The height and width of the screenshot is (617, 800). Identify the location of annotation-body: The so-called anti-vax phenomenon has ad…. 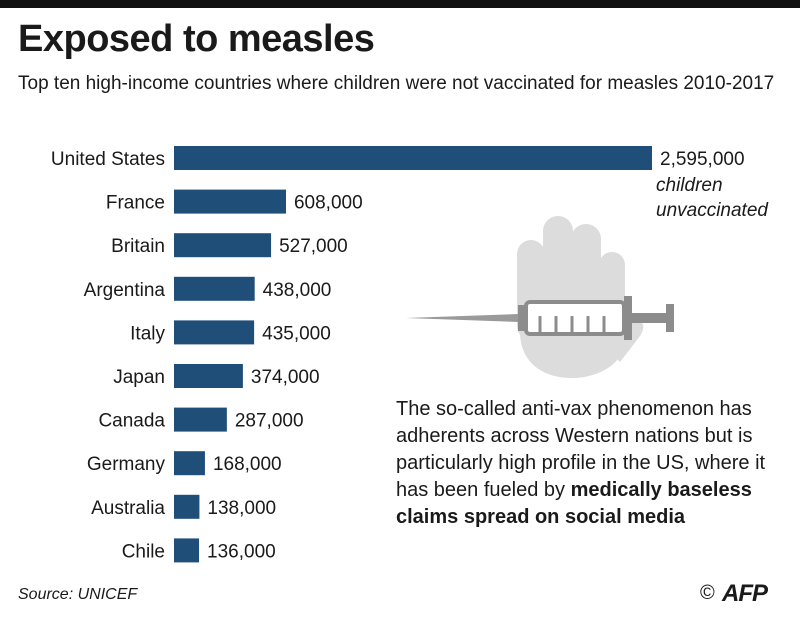
(581, 449).